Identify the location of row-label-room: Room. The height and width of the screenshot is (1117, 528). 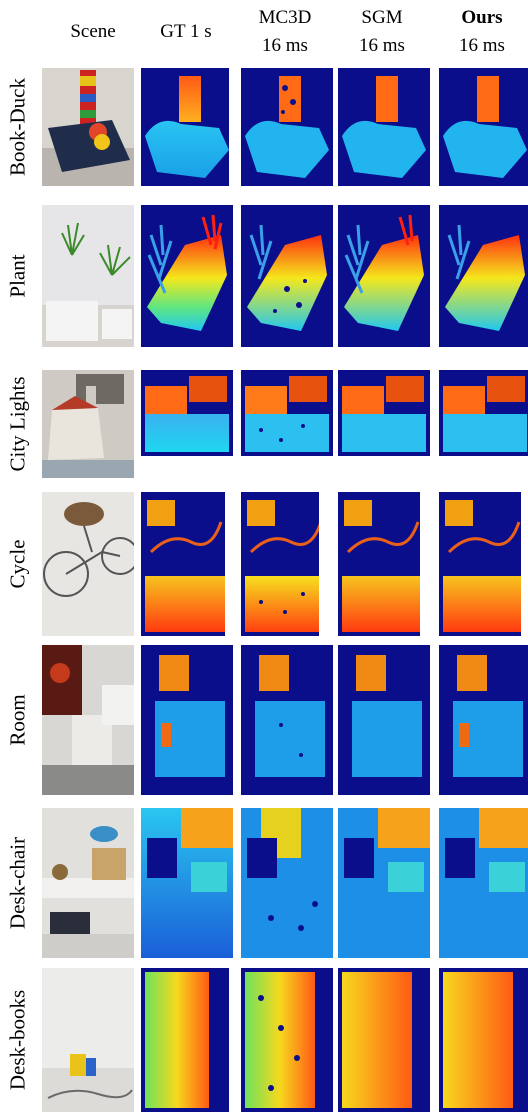
(17, 720).